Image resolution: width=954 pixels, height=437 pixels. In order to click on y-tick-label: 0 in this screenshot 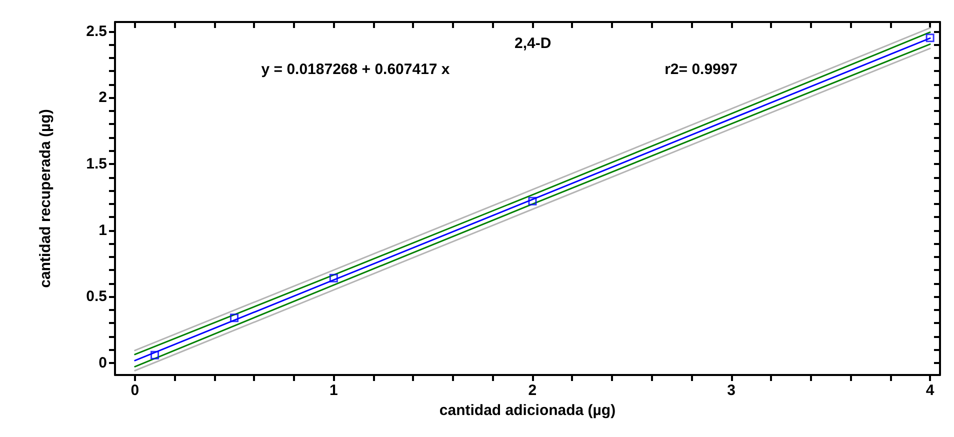, I will do `click(102, 363)`.